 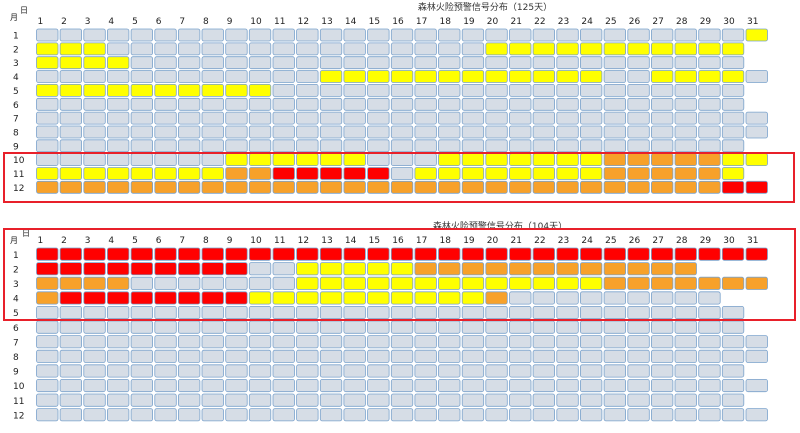 What do you see at coordinates (662, 283) in the screenshot?
I see `cell-bottom-m3-d27` at bounding box center [662, 283].